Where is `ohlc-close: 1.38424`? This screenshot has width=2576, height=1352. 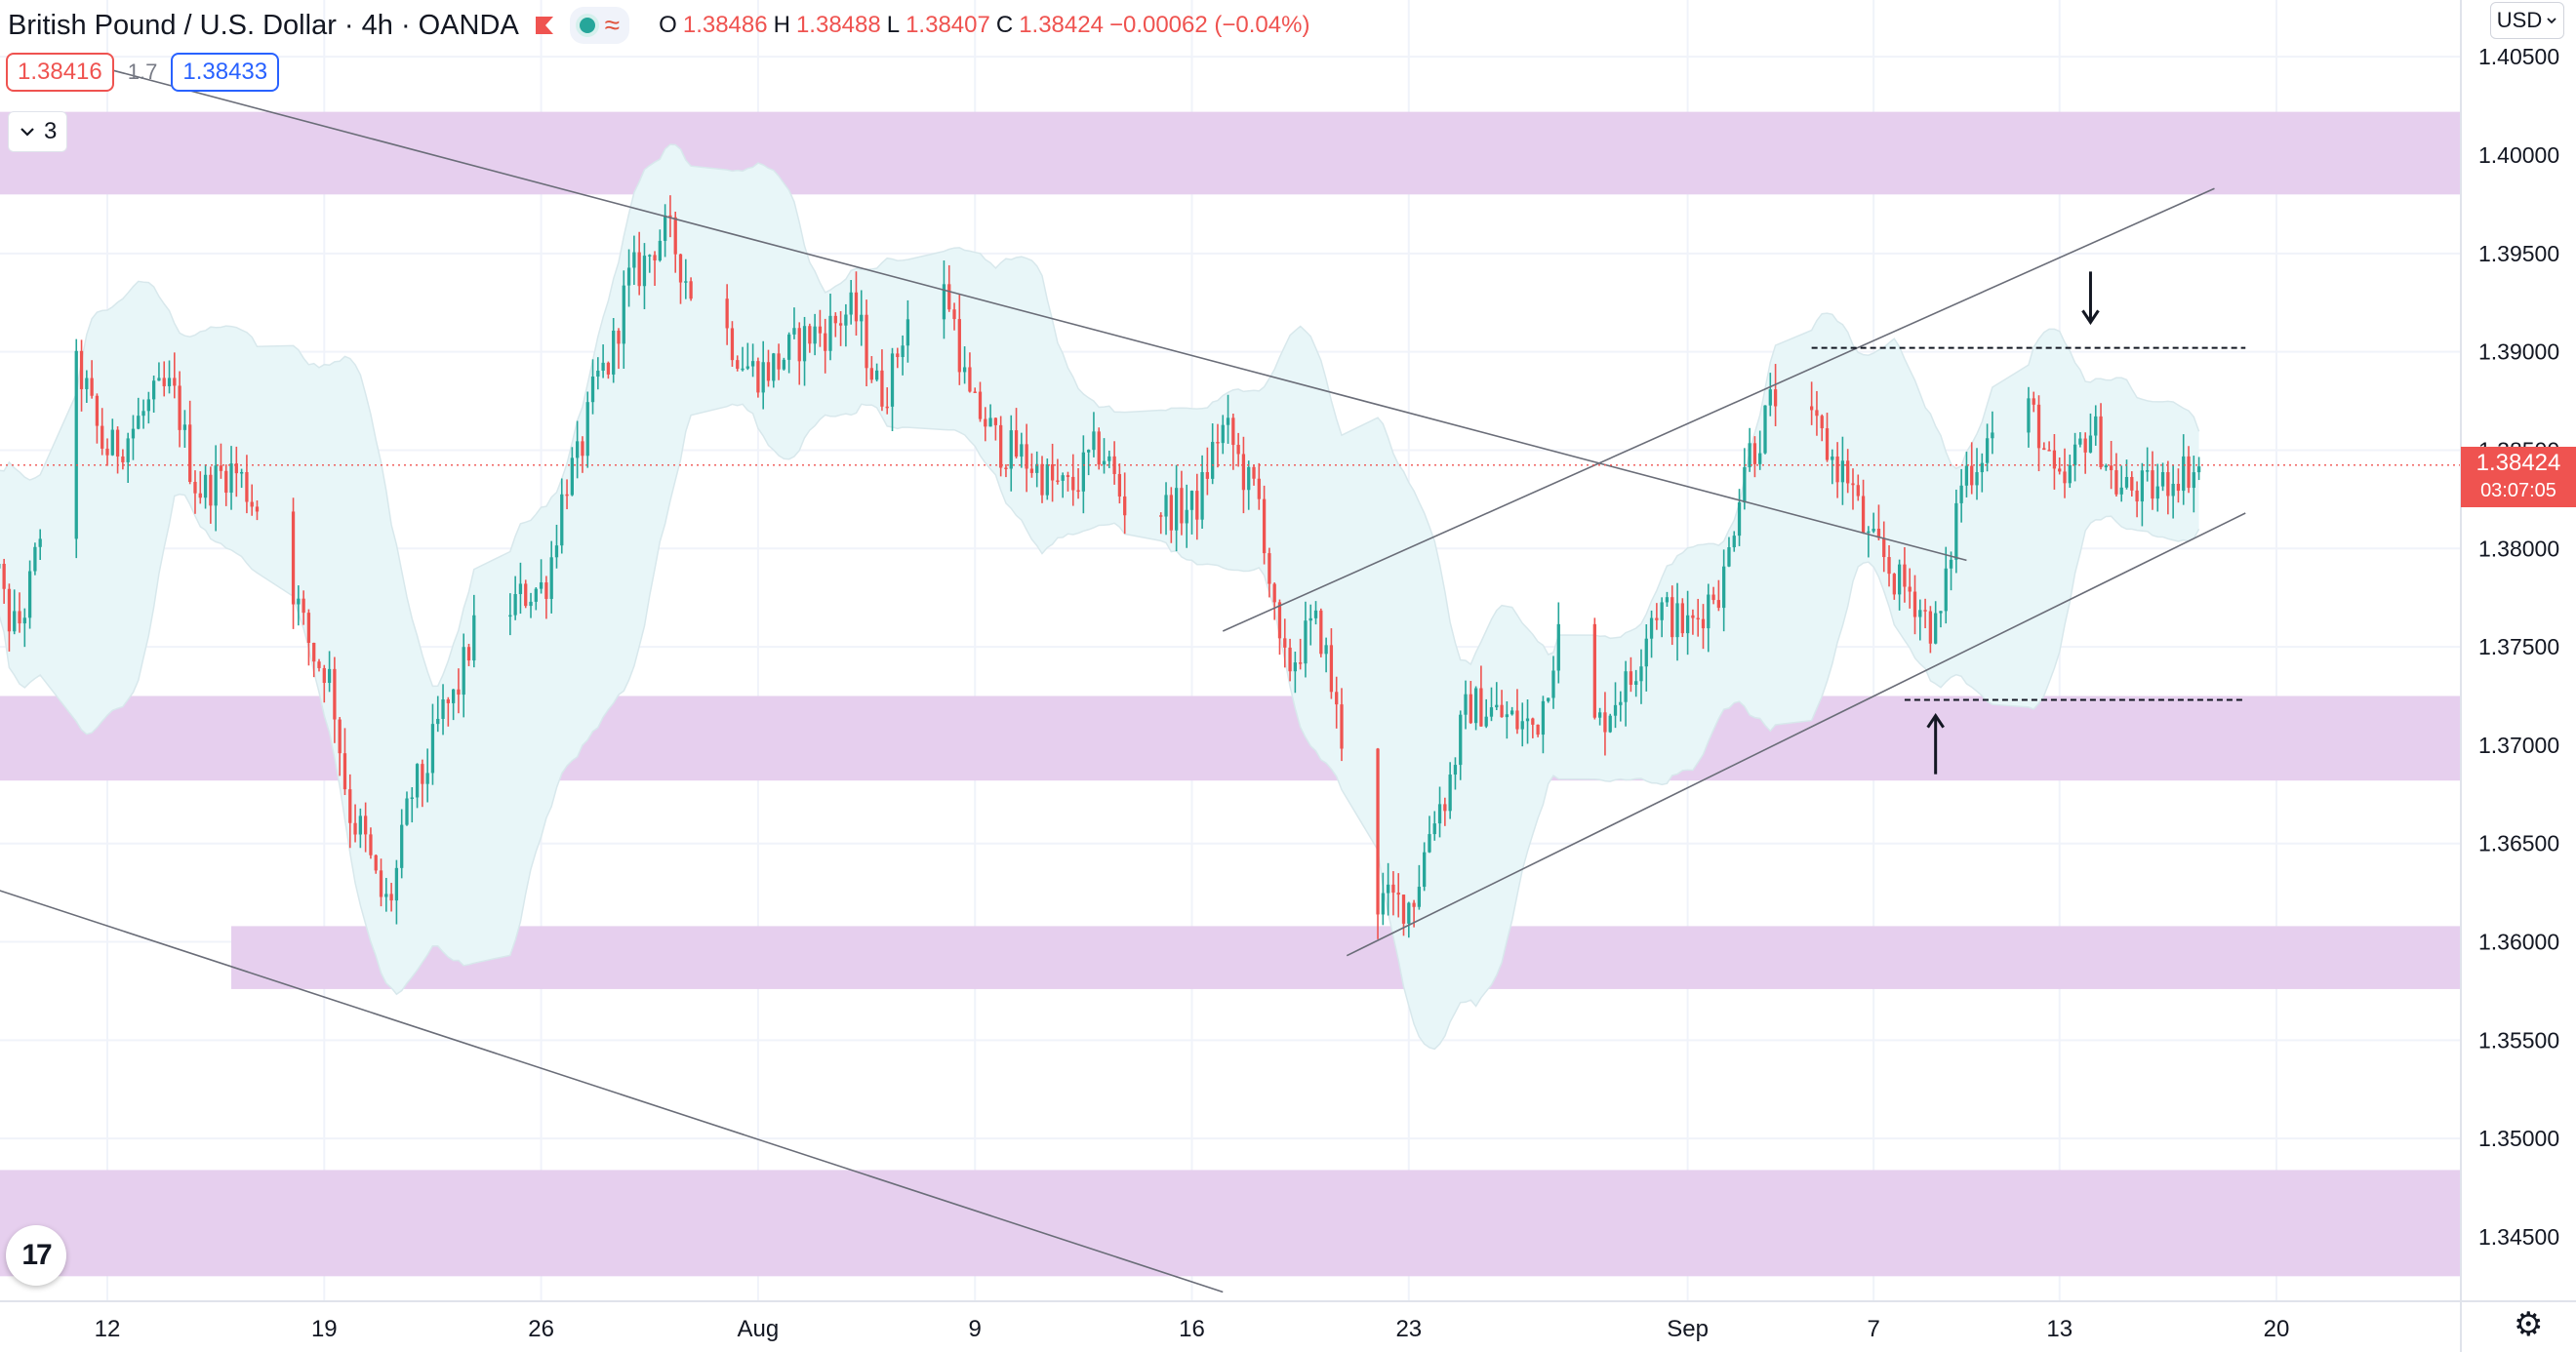 ohlc-close: 1.38424 is located at coordinates (1061, 25).